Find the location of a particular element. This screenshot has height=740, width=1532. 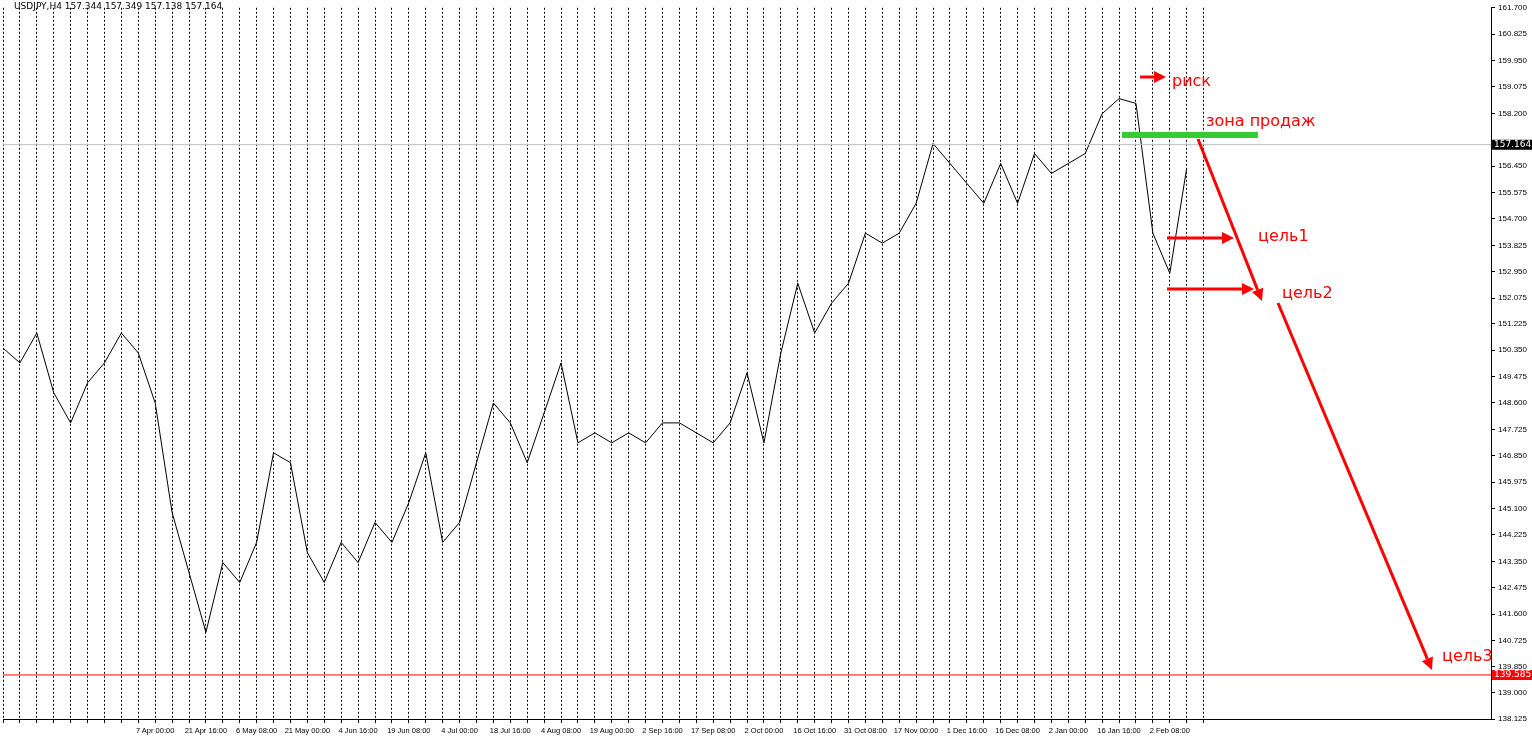

y-tick-label: 150.350 is located at coordinates (1513, 350).